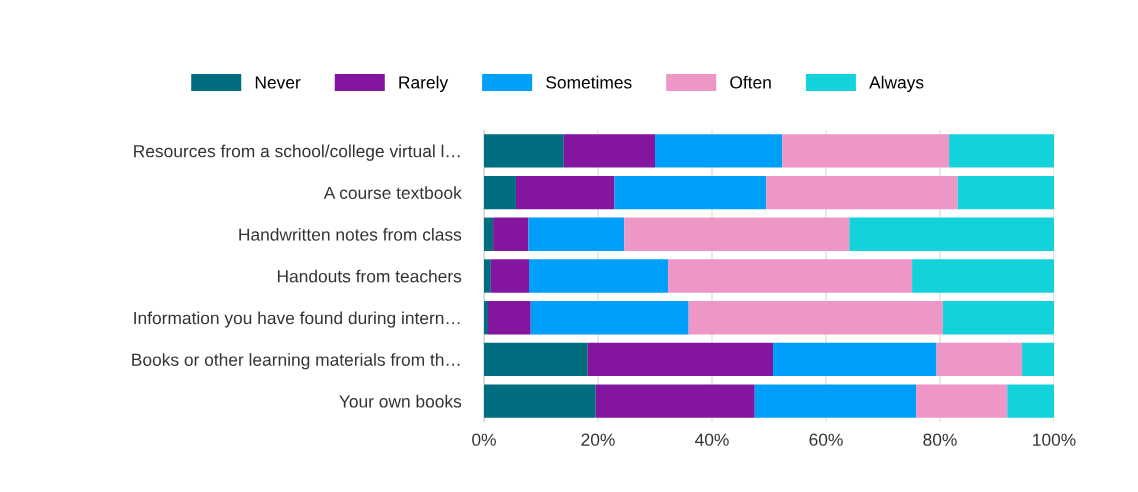  What do you see at coordinates (712, 439) in the screenshot?
I see `x-tick-label: 40%` at bounding box center [712, 439].